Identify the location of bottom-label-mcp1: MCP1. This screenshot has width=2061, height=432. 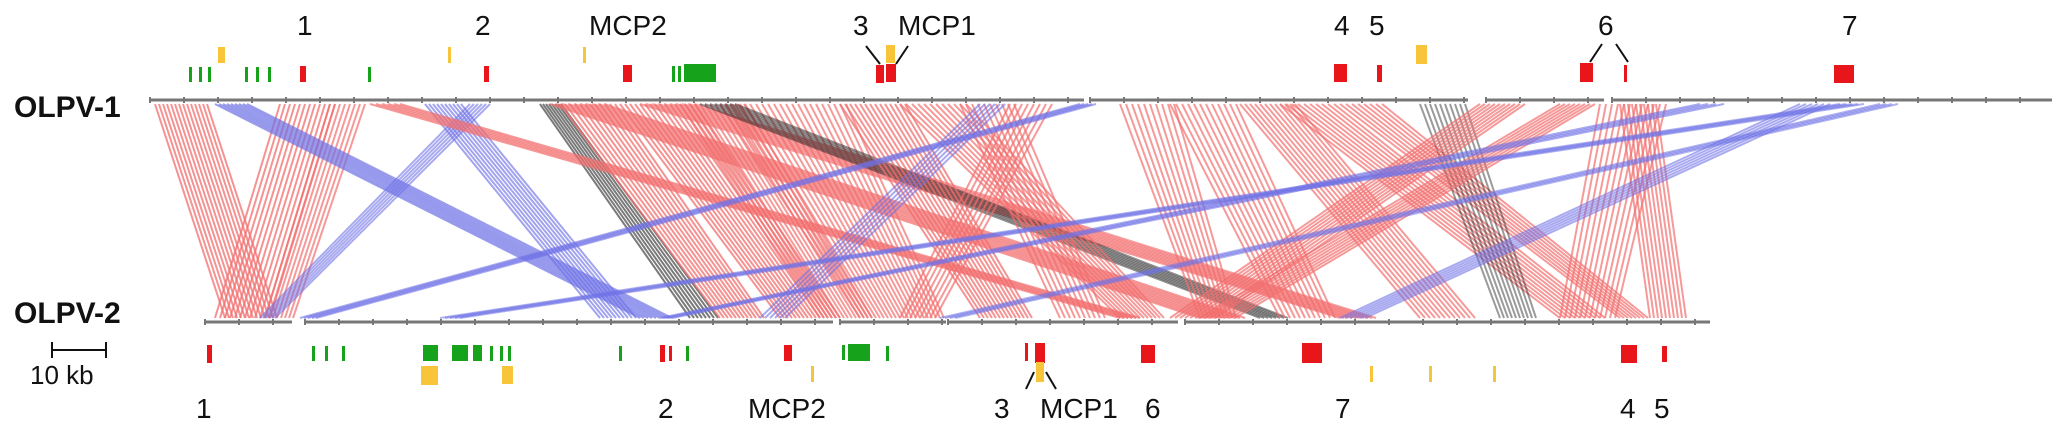
(1079, 408).